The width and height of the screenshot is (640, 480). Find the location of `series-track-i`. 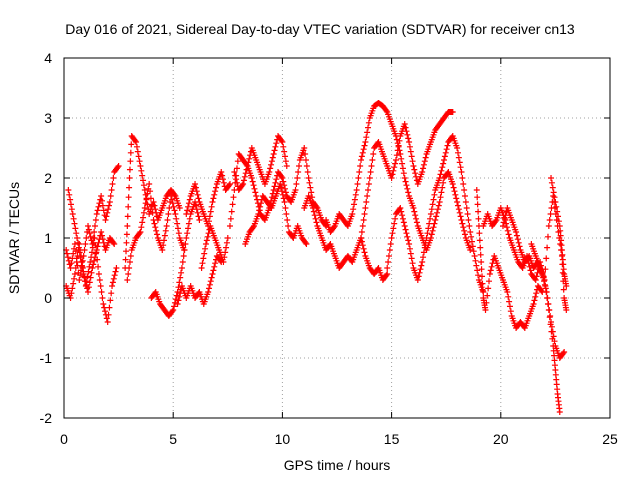

series-track-i is located at coordinates (214, 247).